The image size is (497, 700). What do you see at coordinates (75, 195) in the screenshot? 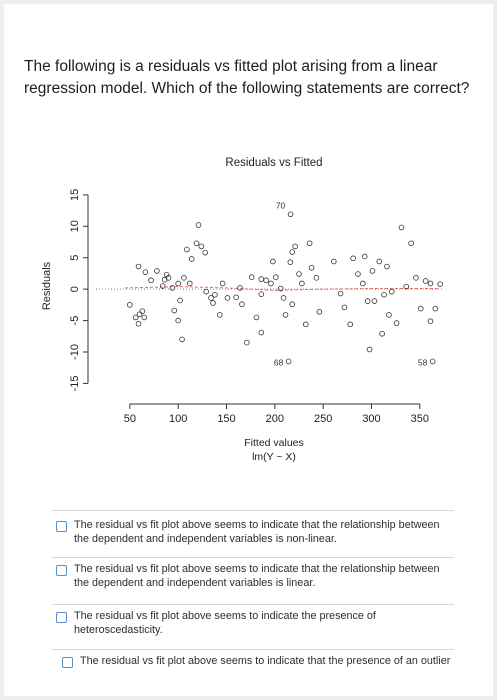
I see `y-tick-label: 15` at bounding box center [75, 195].